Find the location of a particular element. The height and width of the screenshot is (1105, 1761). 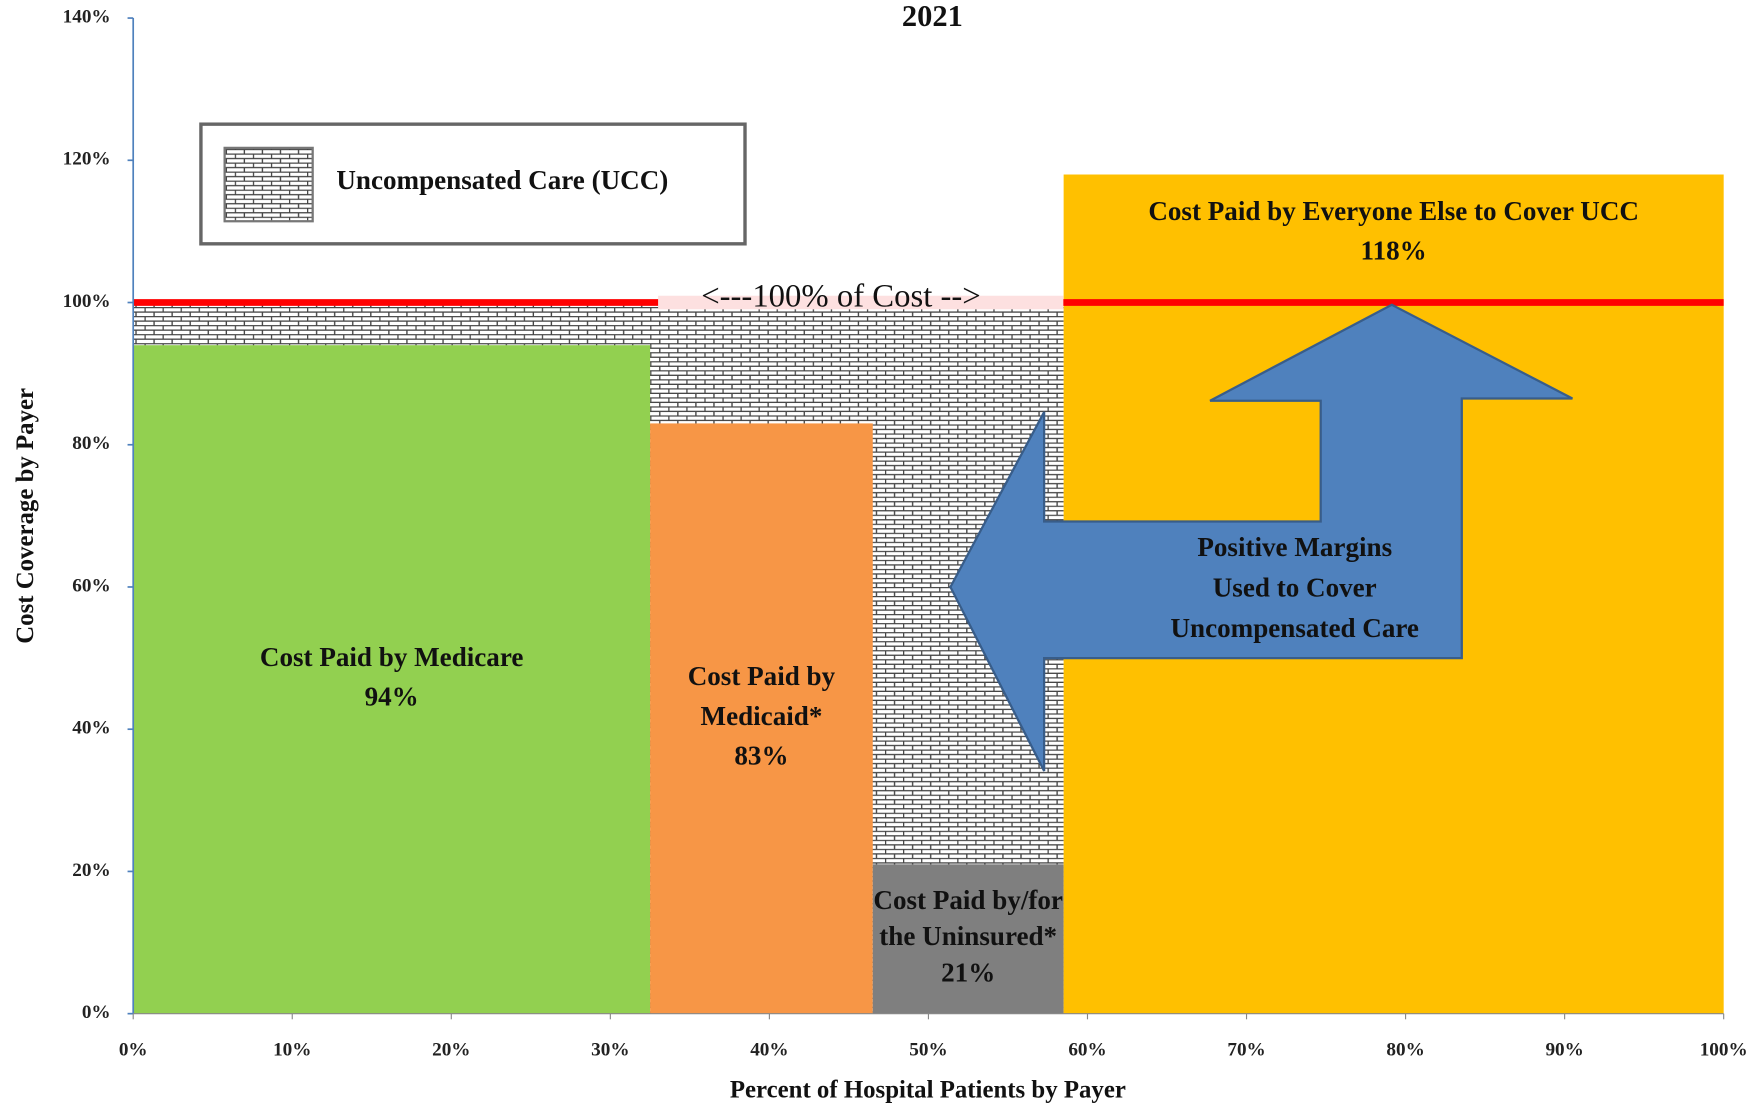

x-tick-label: 60% is located at coordinates (1087, 1049).